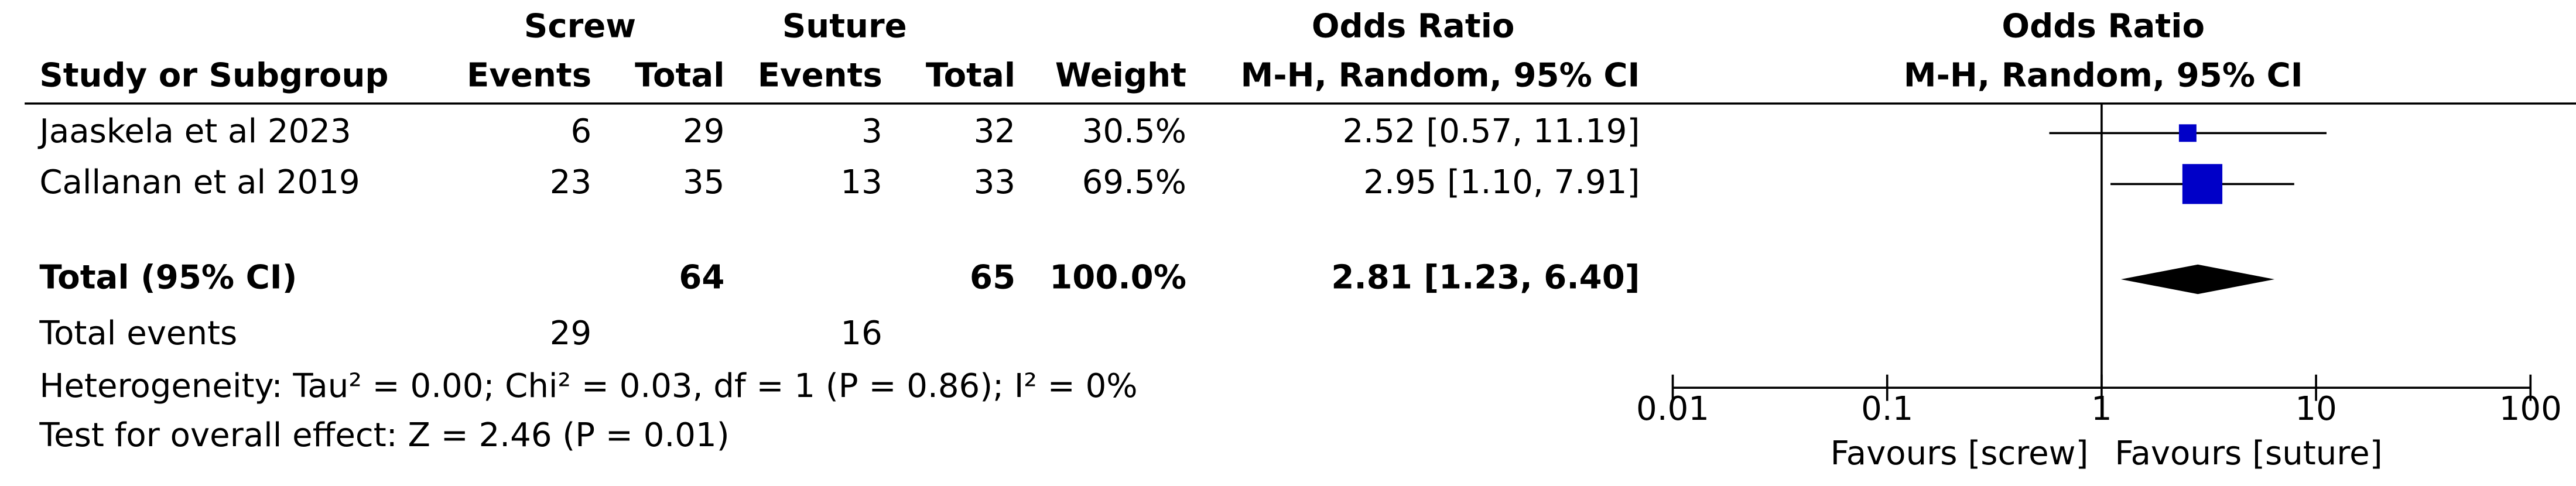 The height and width of the screenshot is (486, 2576). What do you see at coordinates (1441, 76) in the screenshot?
I see `column-header: M-H, Random, 95% CI` at bounding box center [1441, 76].